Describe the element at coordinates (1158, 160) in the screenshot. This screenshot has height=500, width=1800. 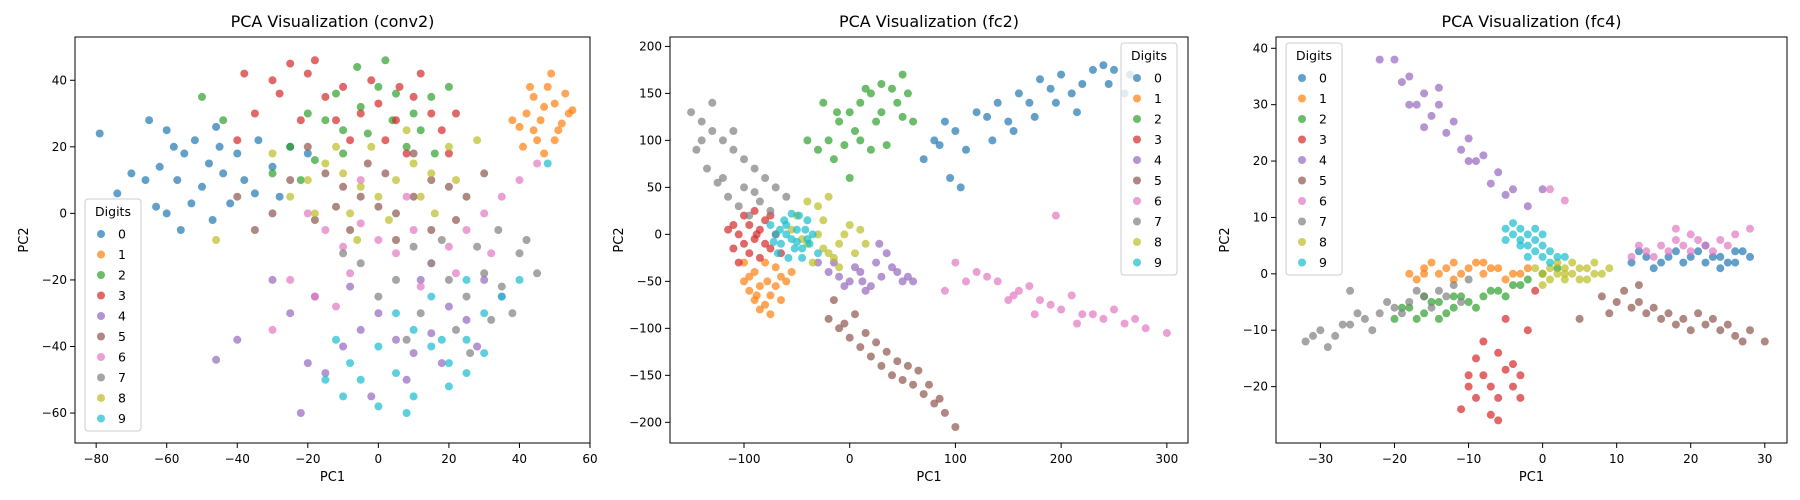
I see `legend-label-digit-4: 4` at that location.